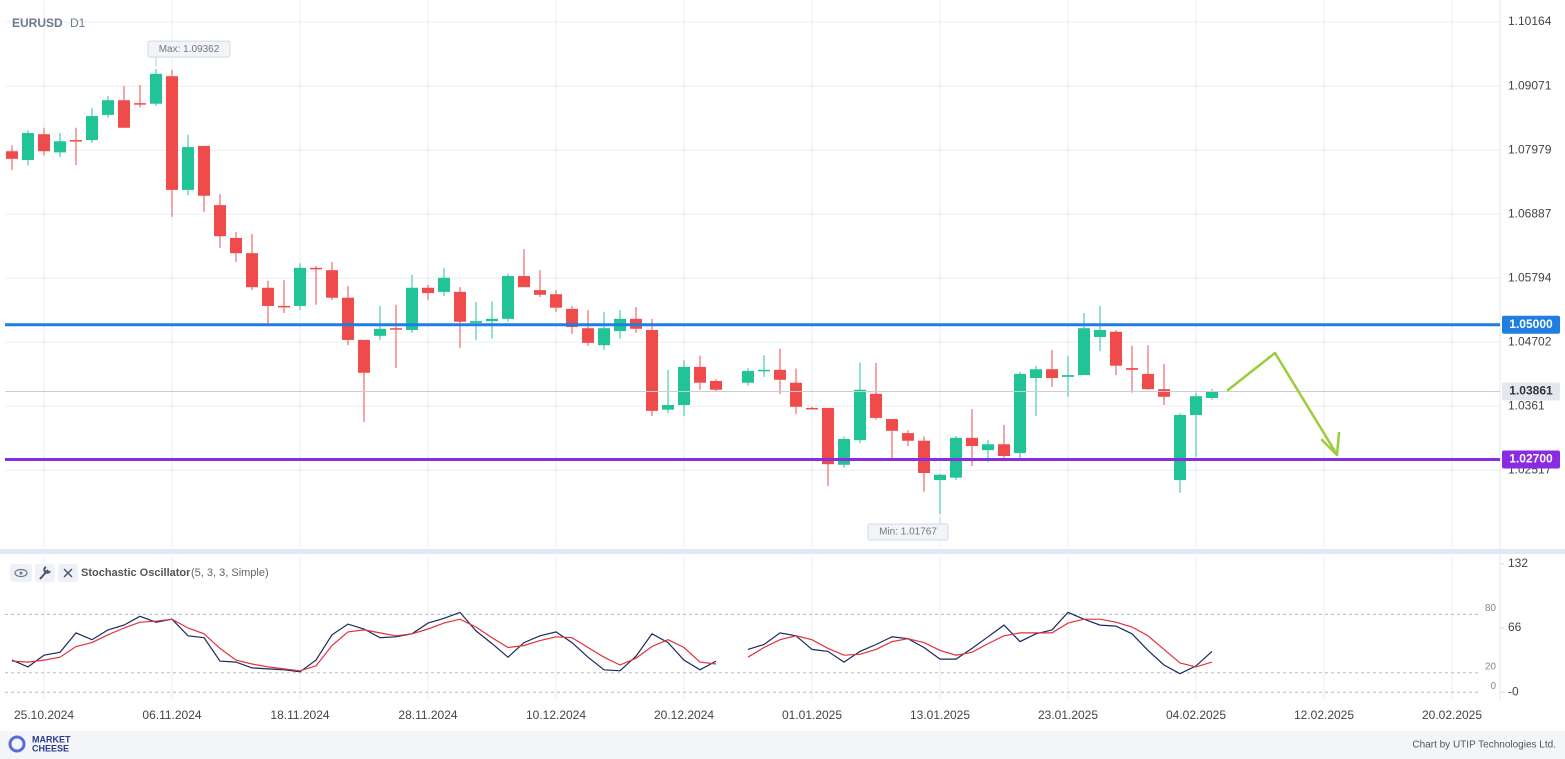 Image resolution: width=1565 pixels, height=759 pixels. I want to click on arrow-path, so click(1282, 403).